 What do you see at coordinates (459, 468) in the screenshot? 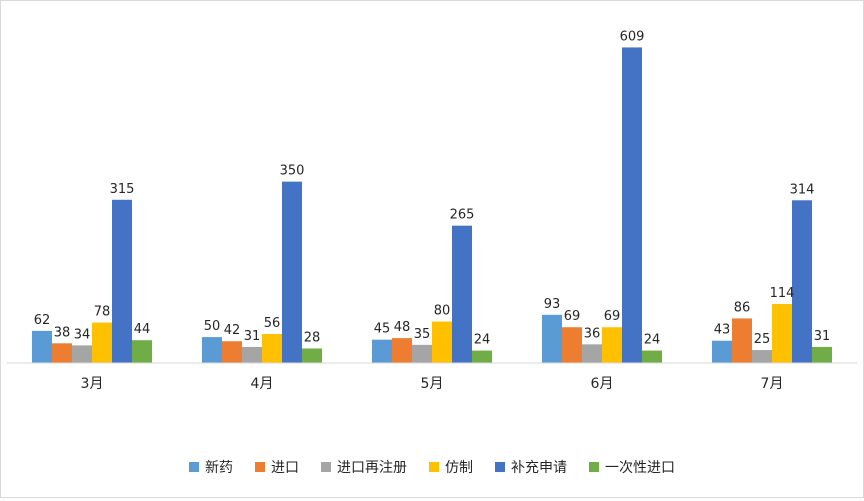
I see `legend-label-4: 仿制` at bounding box center [459, 468].